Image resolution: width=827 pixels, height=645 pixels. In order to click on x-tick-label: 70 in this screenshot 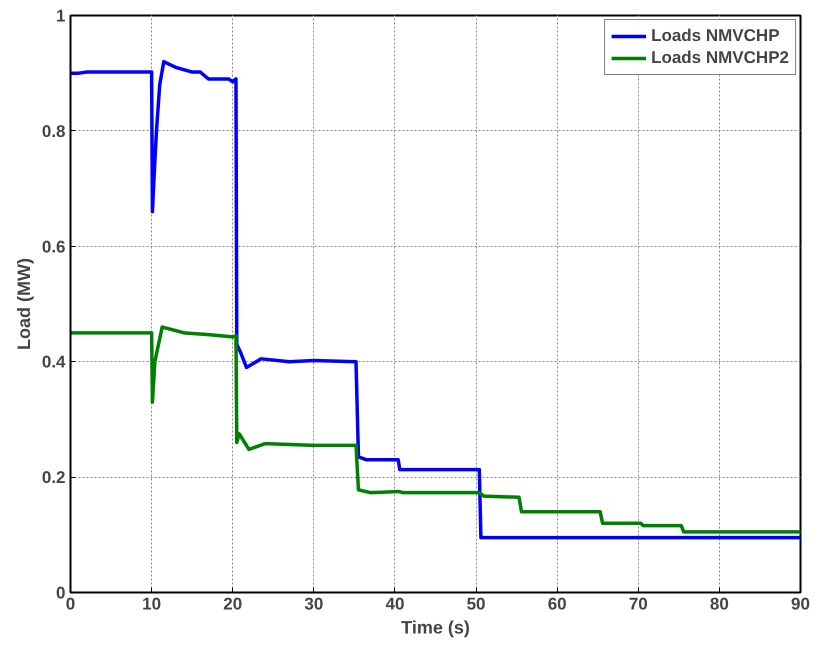, I will do `click(638, 604)`.